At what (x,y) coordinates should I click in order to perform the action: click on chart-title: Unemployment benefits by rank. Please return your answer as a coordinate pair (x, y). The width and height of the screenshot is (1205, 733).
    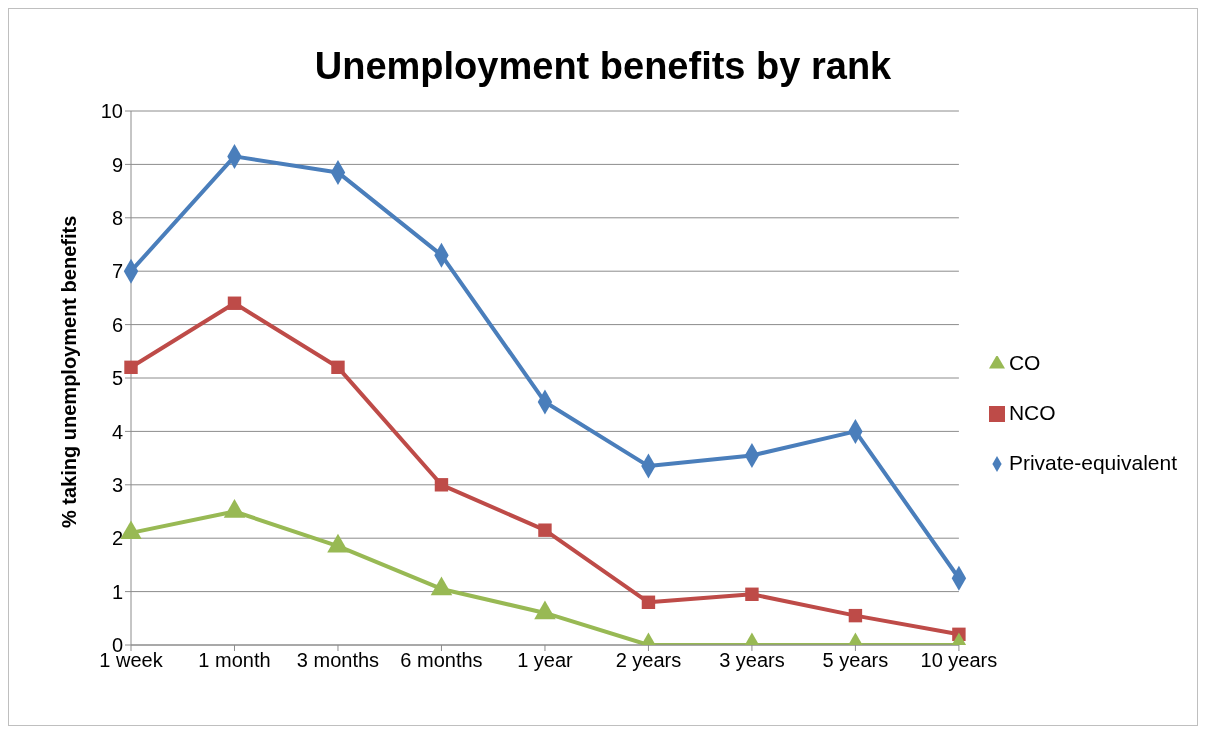
    Looking at the image, I should click on (603, 66).